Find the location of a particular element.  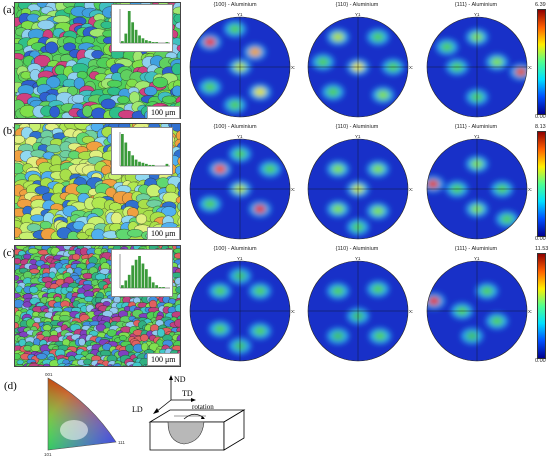

ipf-corner-111: 111 is located at coordinates (121, 442).